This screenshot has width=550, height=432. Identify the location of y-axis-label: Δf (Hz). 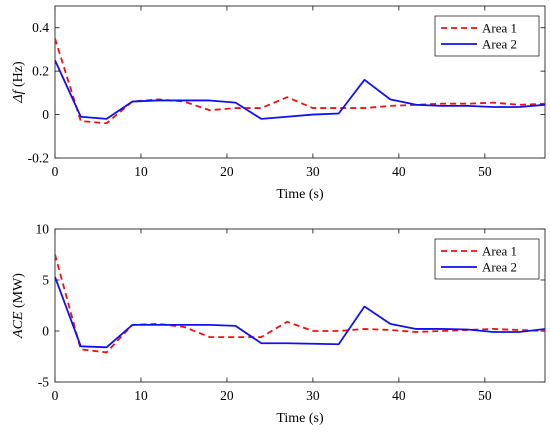
(18, 82).